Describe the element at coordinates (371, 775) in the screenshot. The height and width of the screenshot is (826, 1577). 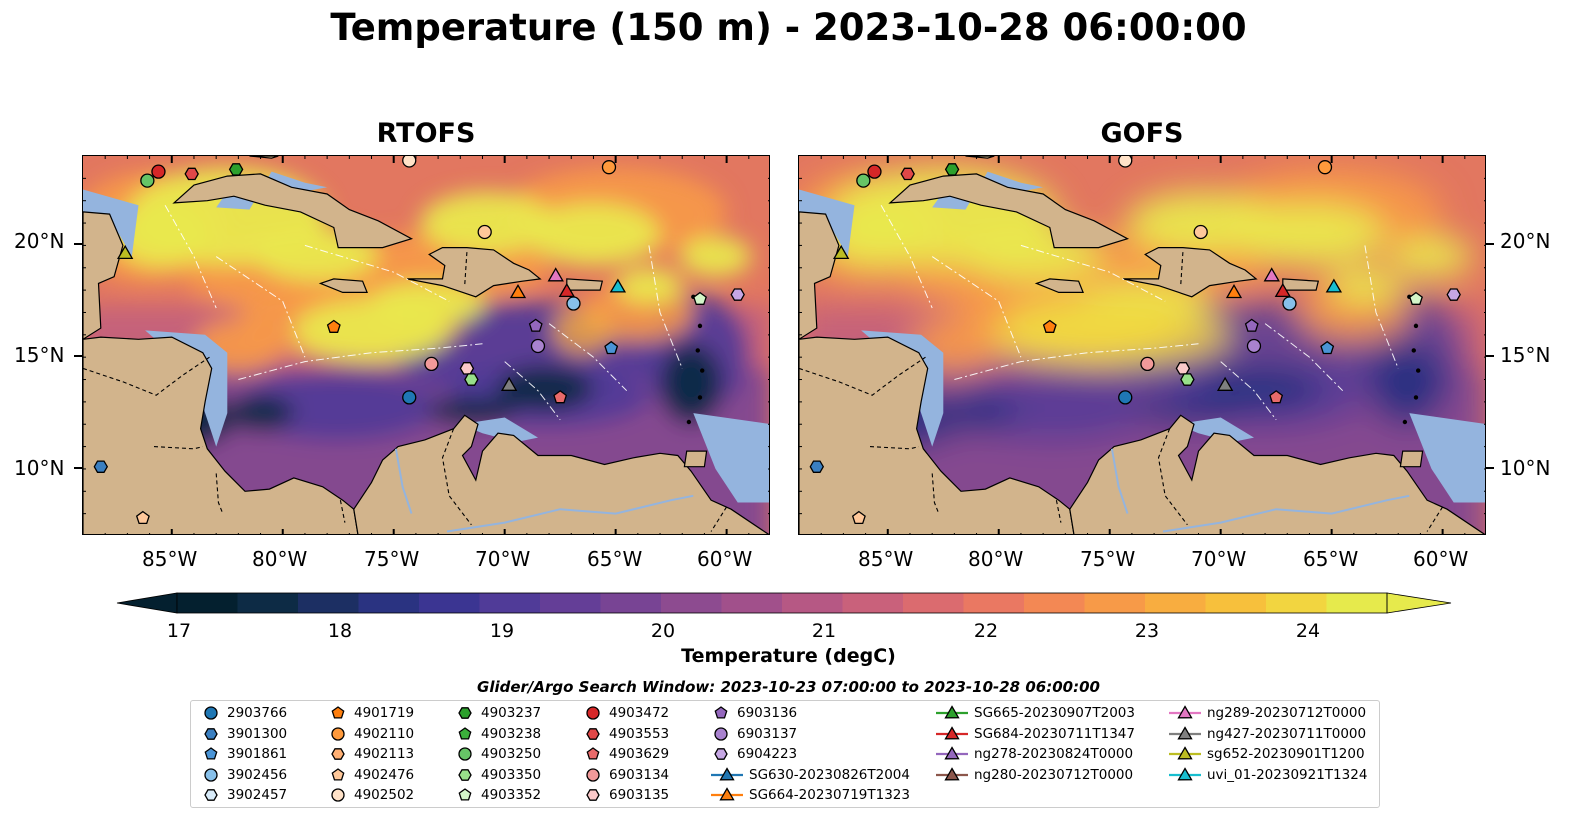
I see `legend-item: 4902476` at that location.